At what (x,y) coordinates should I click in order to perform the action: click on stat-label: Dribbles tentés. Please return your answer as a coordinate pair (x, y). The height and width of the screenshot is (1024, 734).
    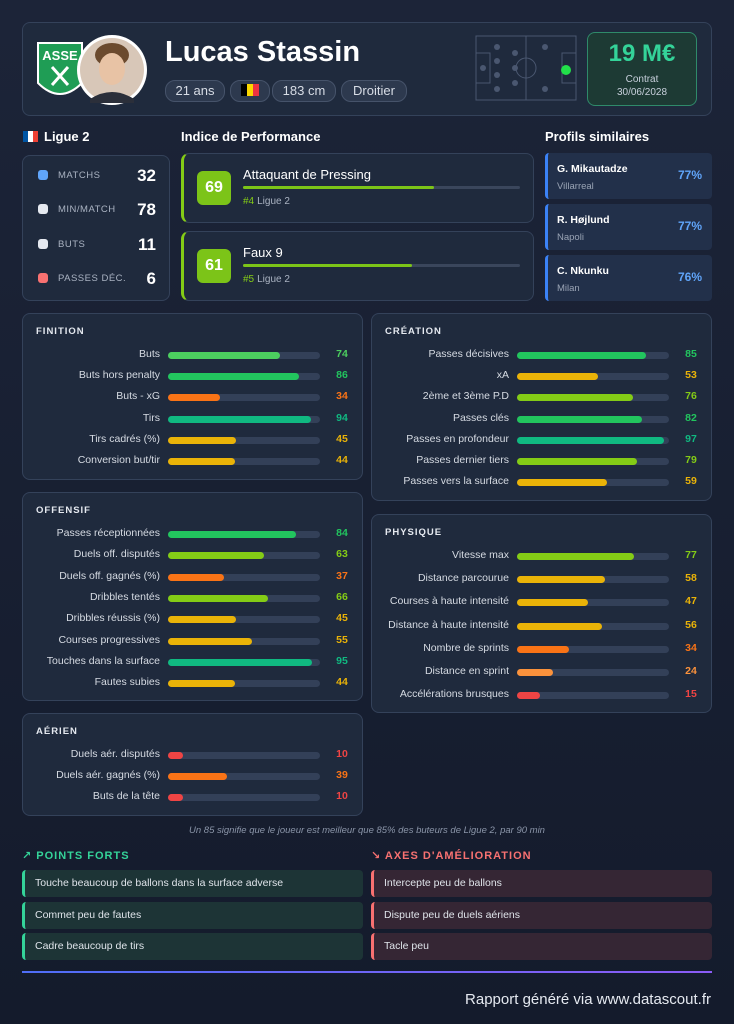
    Looking at the image, I should click on (124, 596).